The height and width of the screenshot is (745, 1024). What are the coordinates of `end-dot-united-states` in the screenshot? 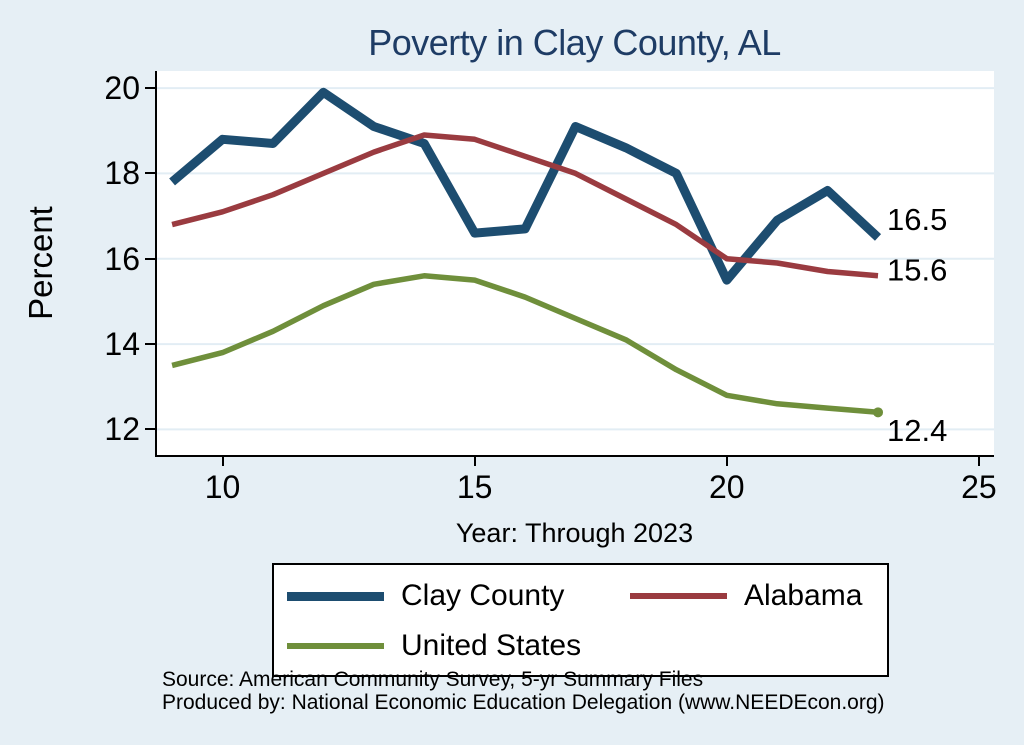 It's located at (878, 412).